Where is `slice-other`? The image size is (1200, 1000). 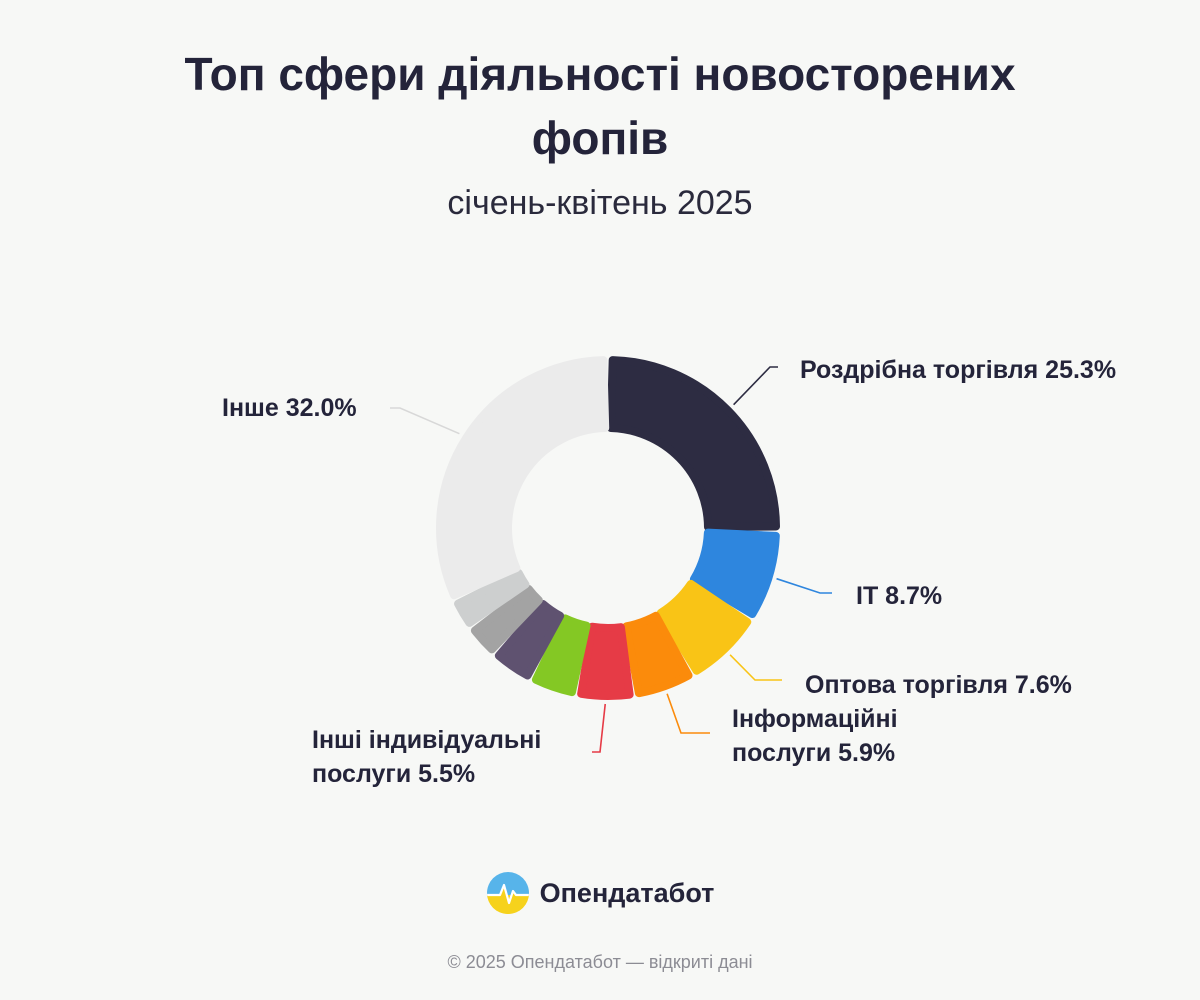 slice-other is located at coordinates (523, 478).